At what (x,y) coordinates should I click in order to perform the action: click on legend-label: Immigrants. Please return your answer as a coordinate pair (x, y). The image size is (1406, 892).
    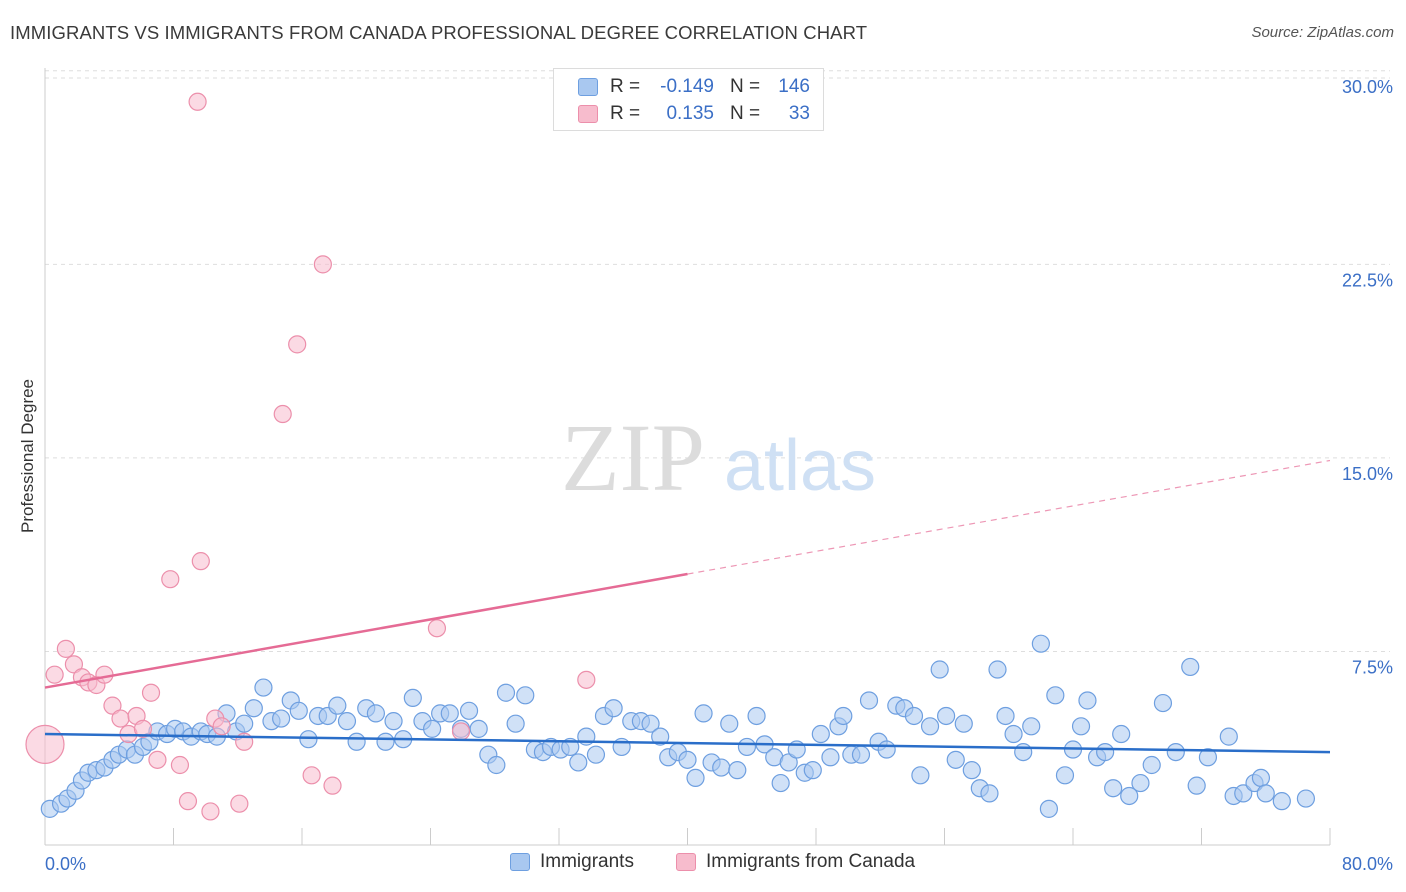
    Looking at the image, I should click on (587, 861).